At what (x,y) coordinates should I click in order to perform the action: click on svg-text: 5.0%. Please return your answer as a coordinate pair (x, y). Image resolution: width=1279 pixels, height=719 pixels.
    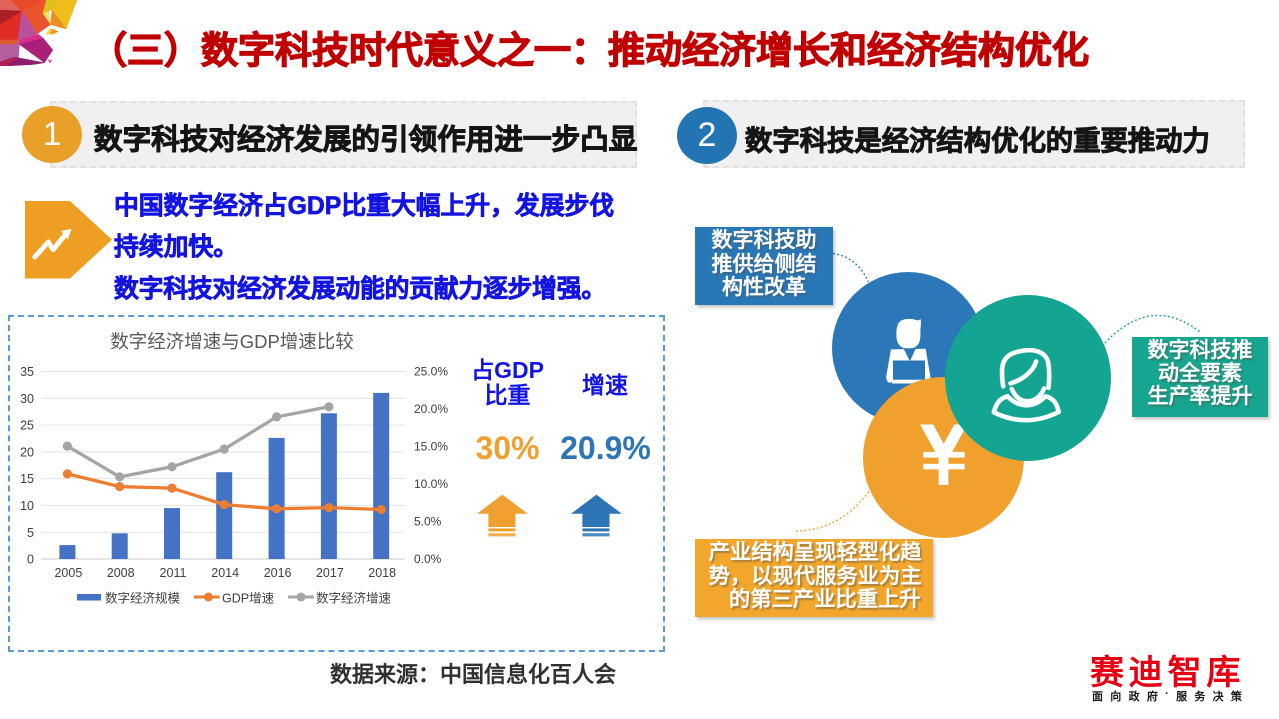
    Looking at the image, I should click on (428, 521).